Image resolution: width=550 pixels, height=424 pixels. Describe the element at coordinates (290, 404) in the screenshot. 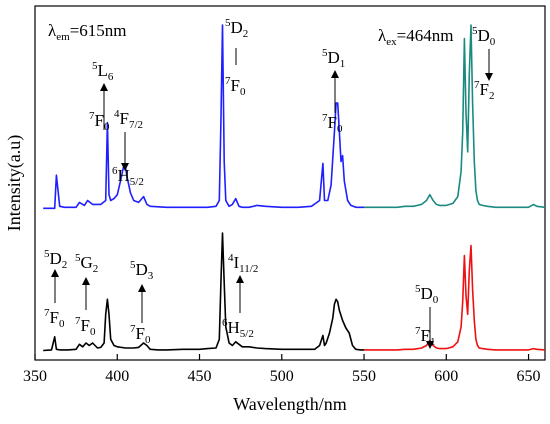

I see `x-axis-label: Wavelength/nm` at that location.